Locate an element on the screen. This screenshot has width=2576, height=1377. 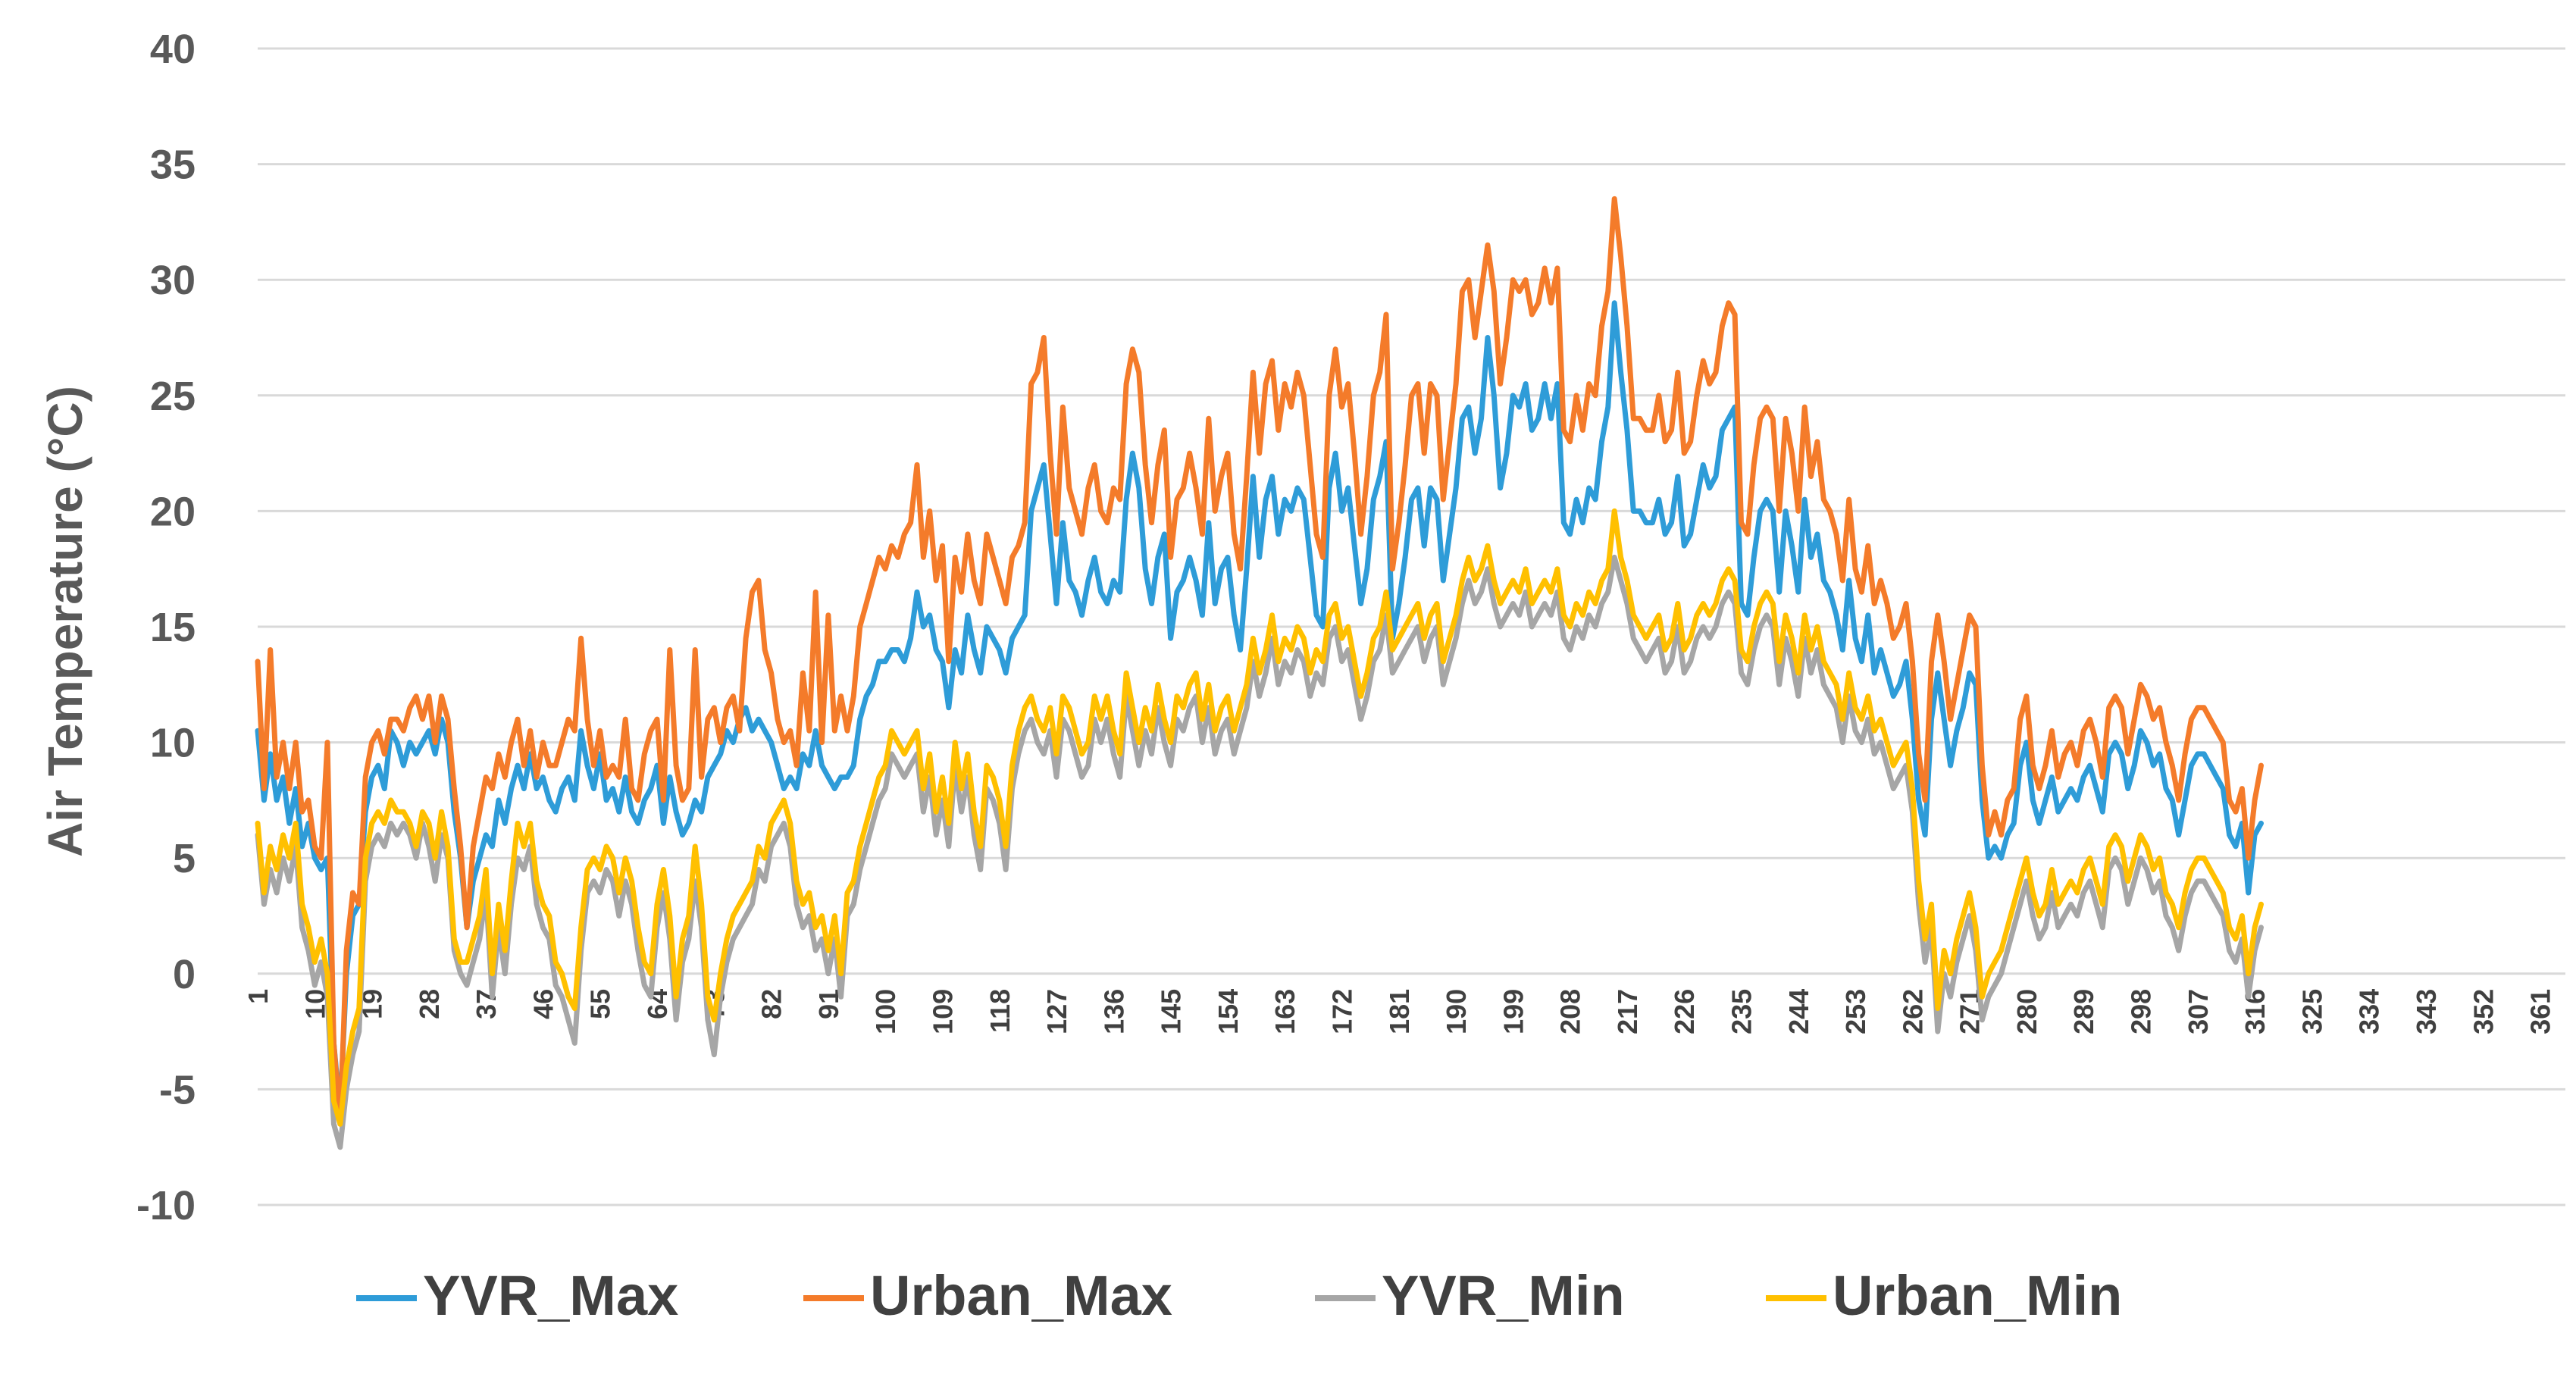
y-tick-label: 40 is located at coordinates (173, 49).